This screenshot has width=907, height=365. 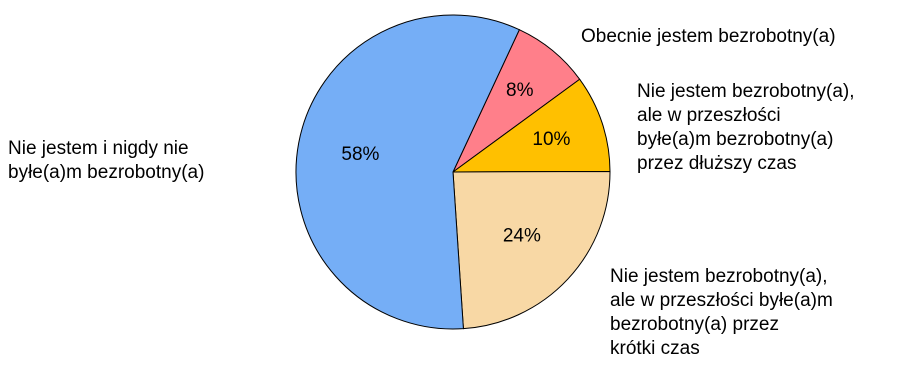 I want to click on pct-label-dluzszy: 10%, so click(x=551, y=139).